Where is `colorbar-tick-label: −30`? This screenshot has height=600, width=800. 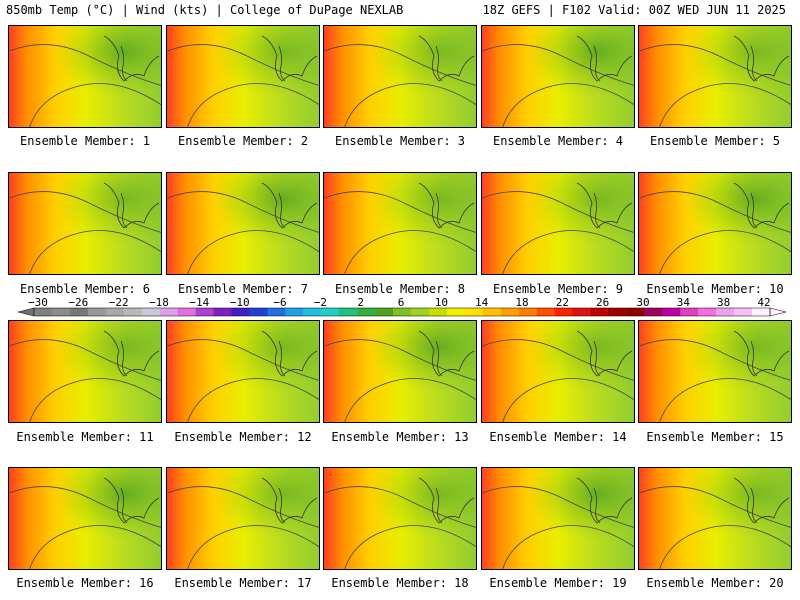
colorbar-tick-label: −30 is located at coordinates (38, 302).